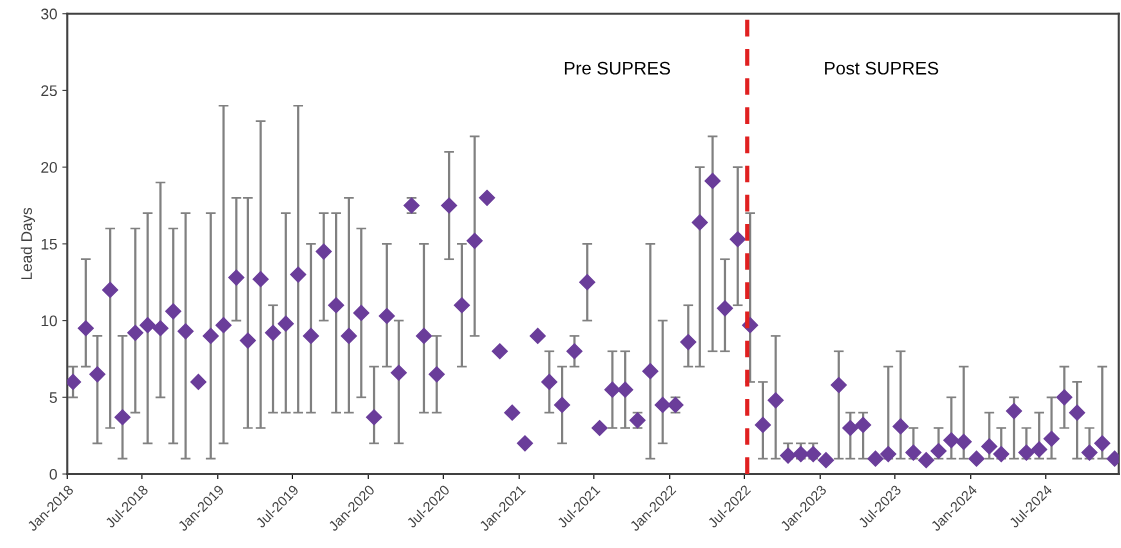  Describe the element at coordinates (49, 244) in the screenshot. I see `y-tick-label: 15` at that location.